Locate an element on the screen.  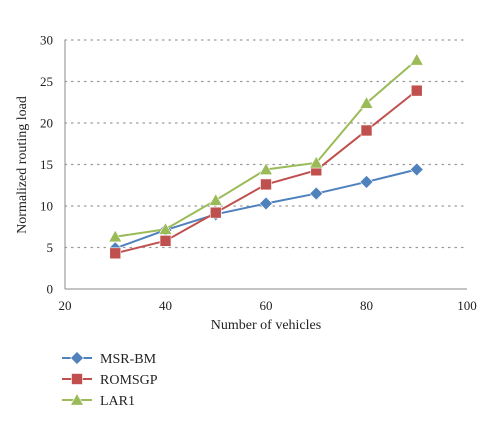
legend-item: LAR1 is located at coordinates (98, 400).